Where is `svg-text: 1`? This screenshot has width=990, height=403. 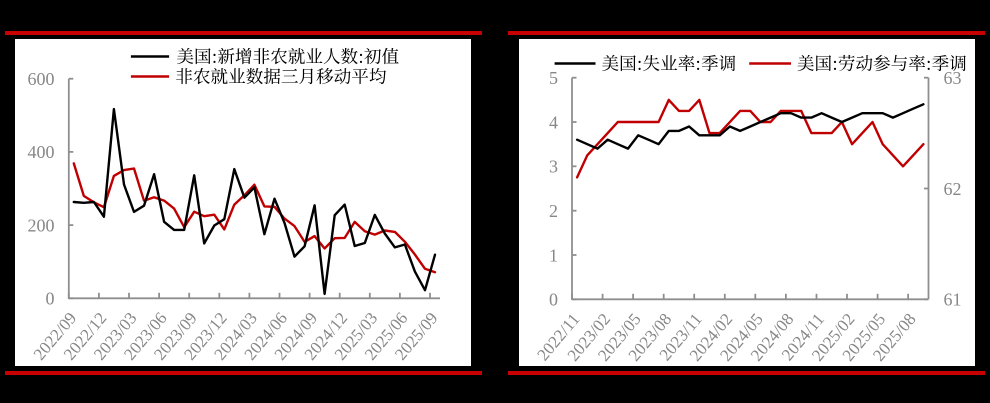 svg-text: 1 is located at coordinates (553, 255).